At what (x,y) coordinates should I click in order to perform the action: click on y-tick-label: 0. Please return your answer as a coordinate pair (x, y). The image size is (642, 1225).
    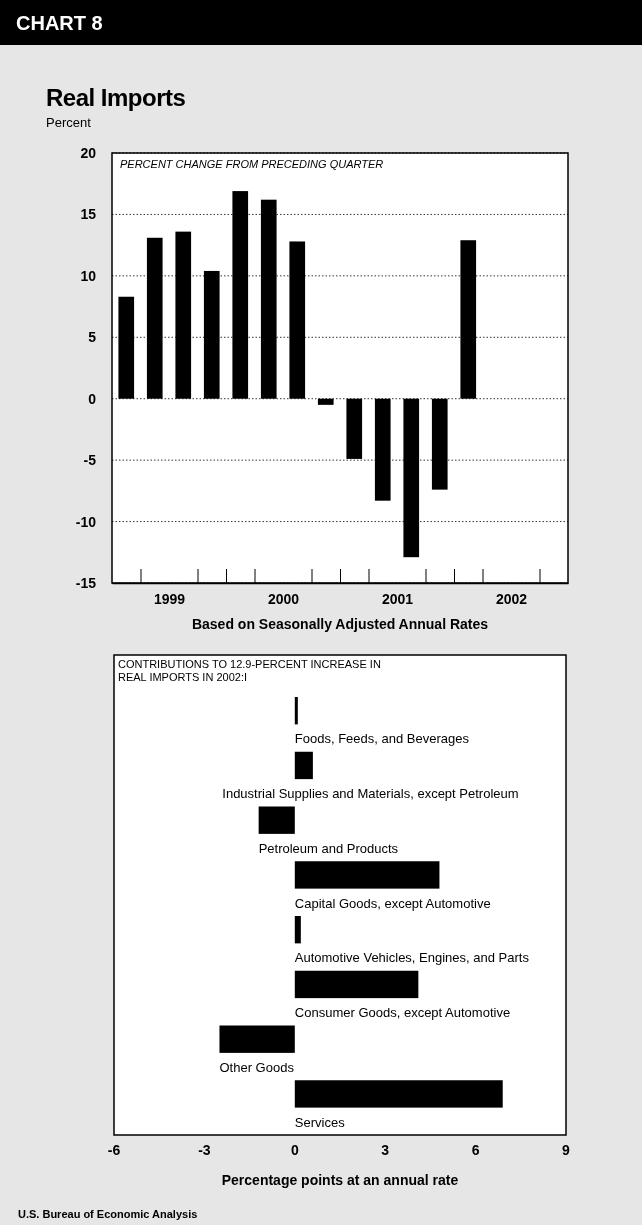
    Looking at the image, I should click on (92, 398).